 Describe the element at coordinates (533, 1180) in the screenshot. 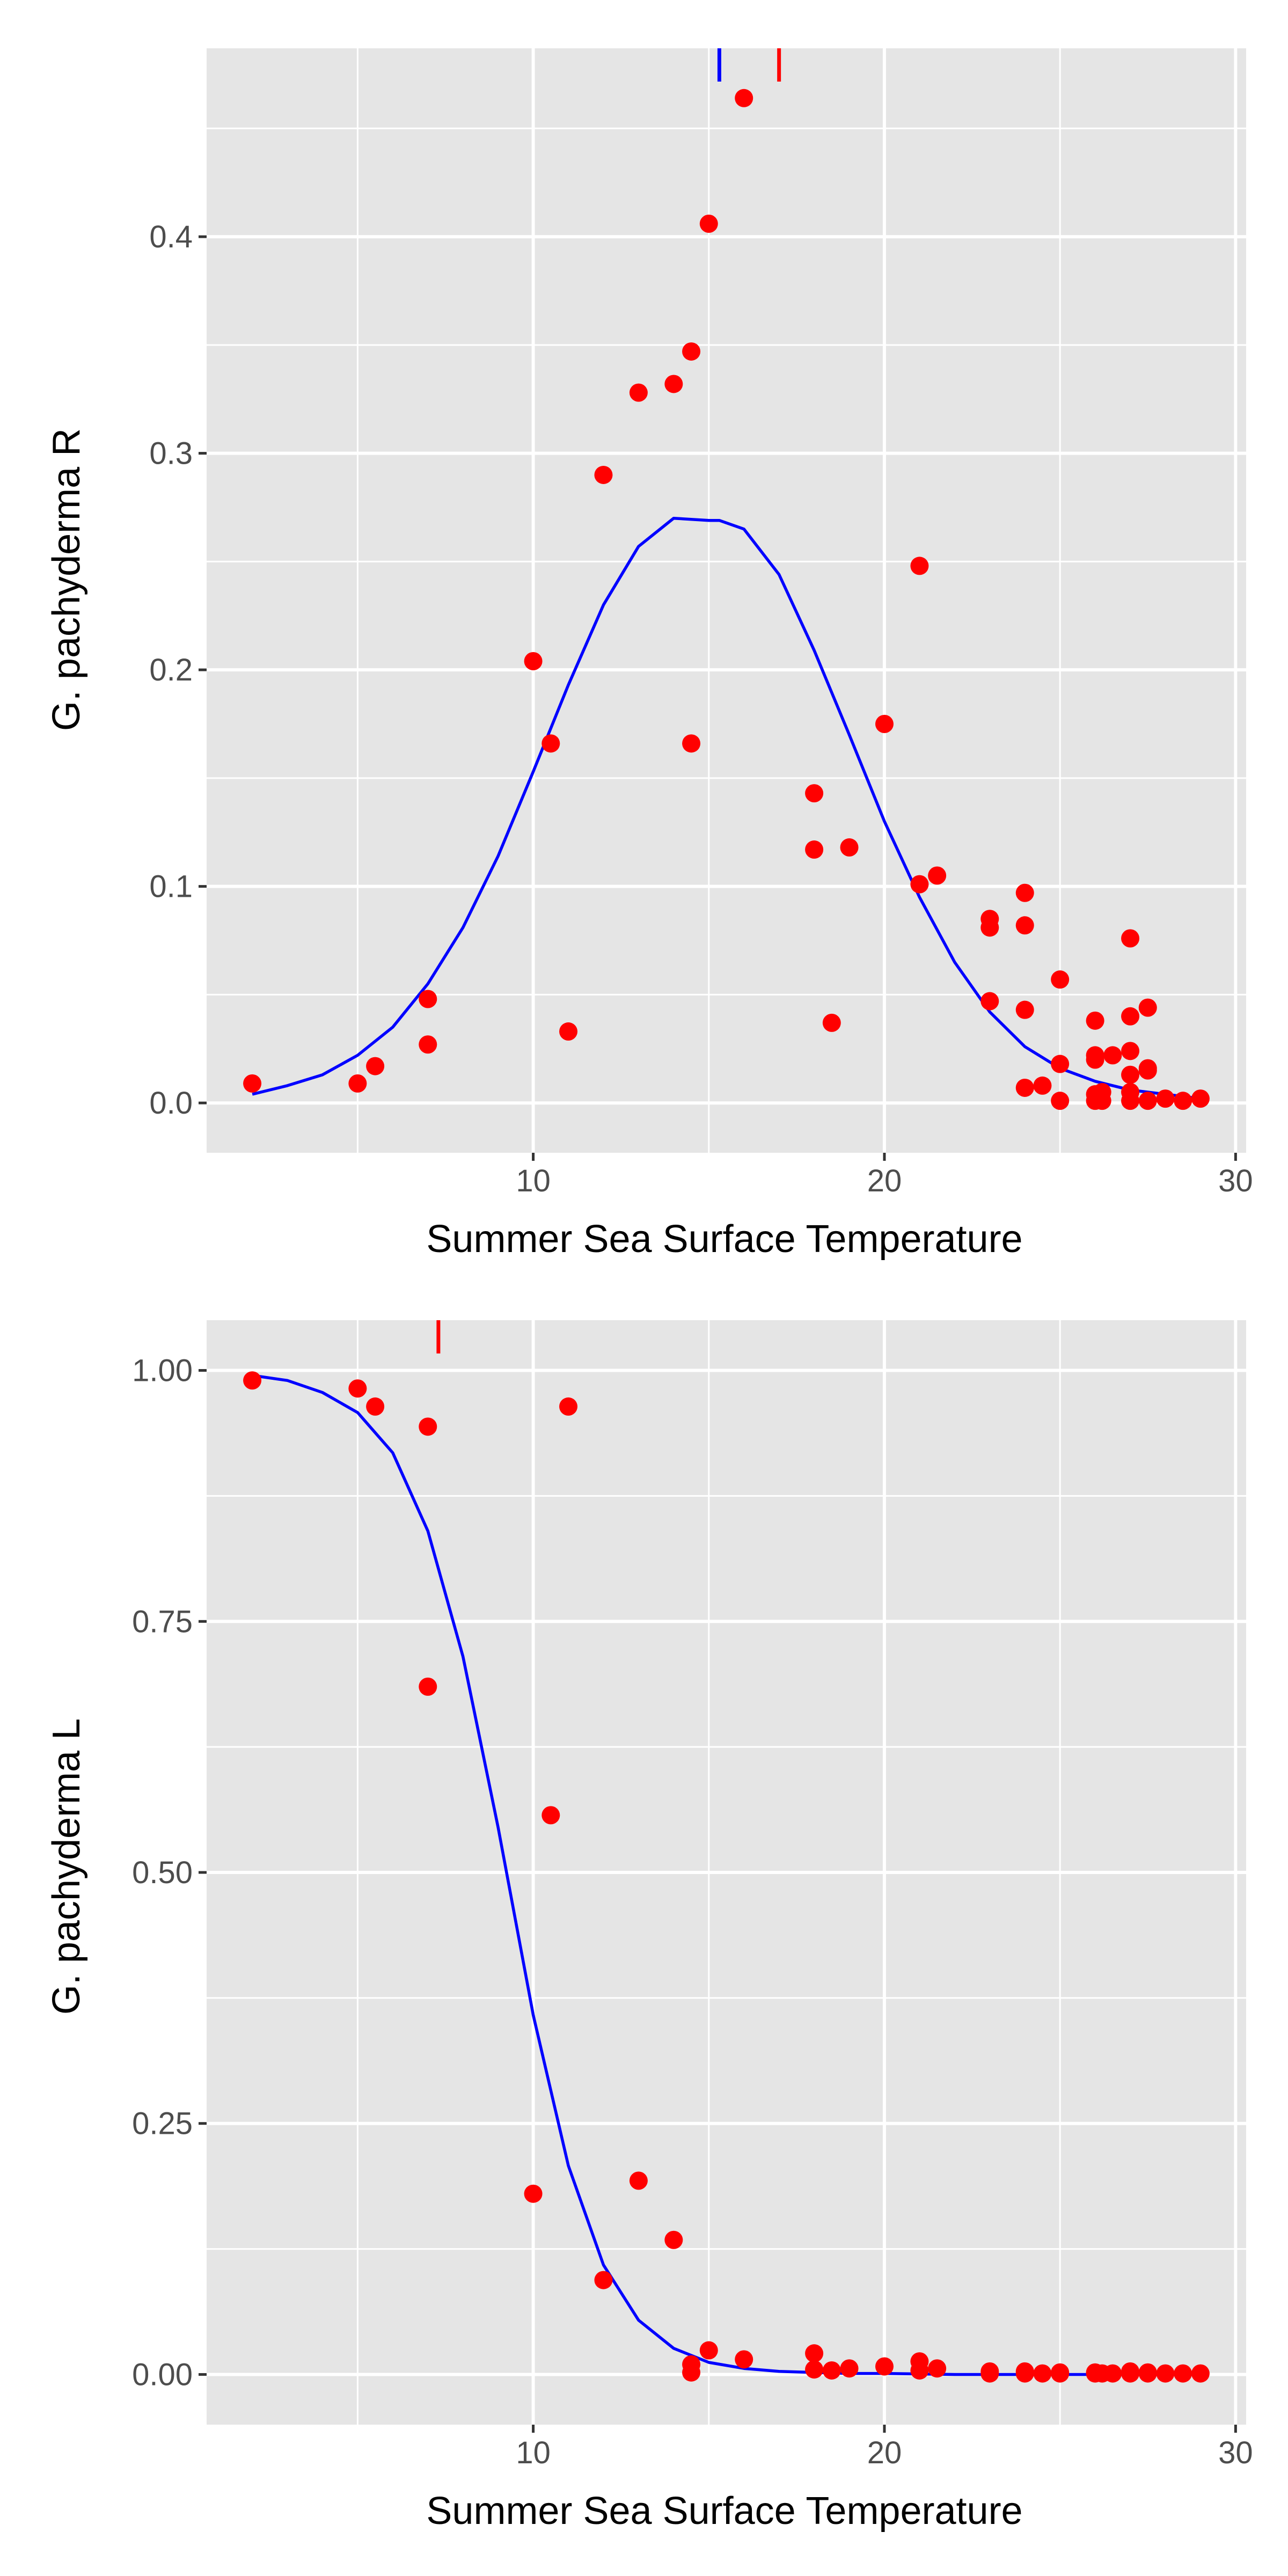

I see `top-chart-x-tick-label: 10` at that location.